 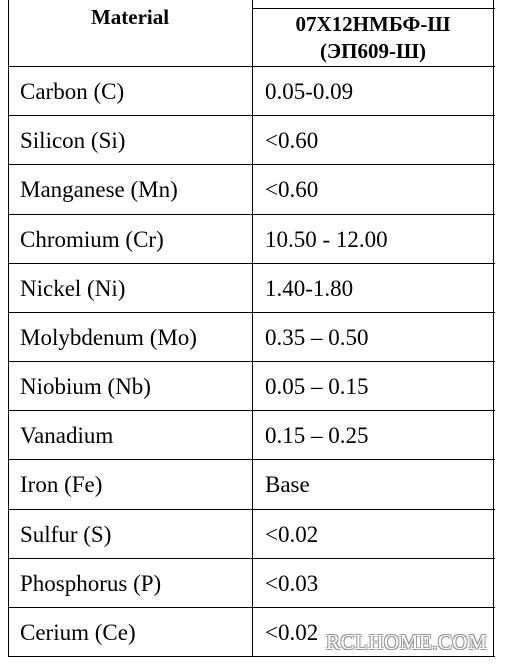 I want to click on watermark: RCLHOME.COM, so click(x=407, y=642).